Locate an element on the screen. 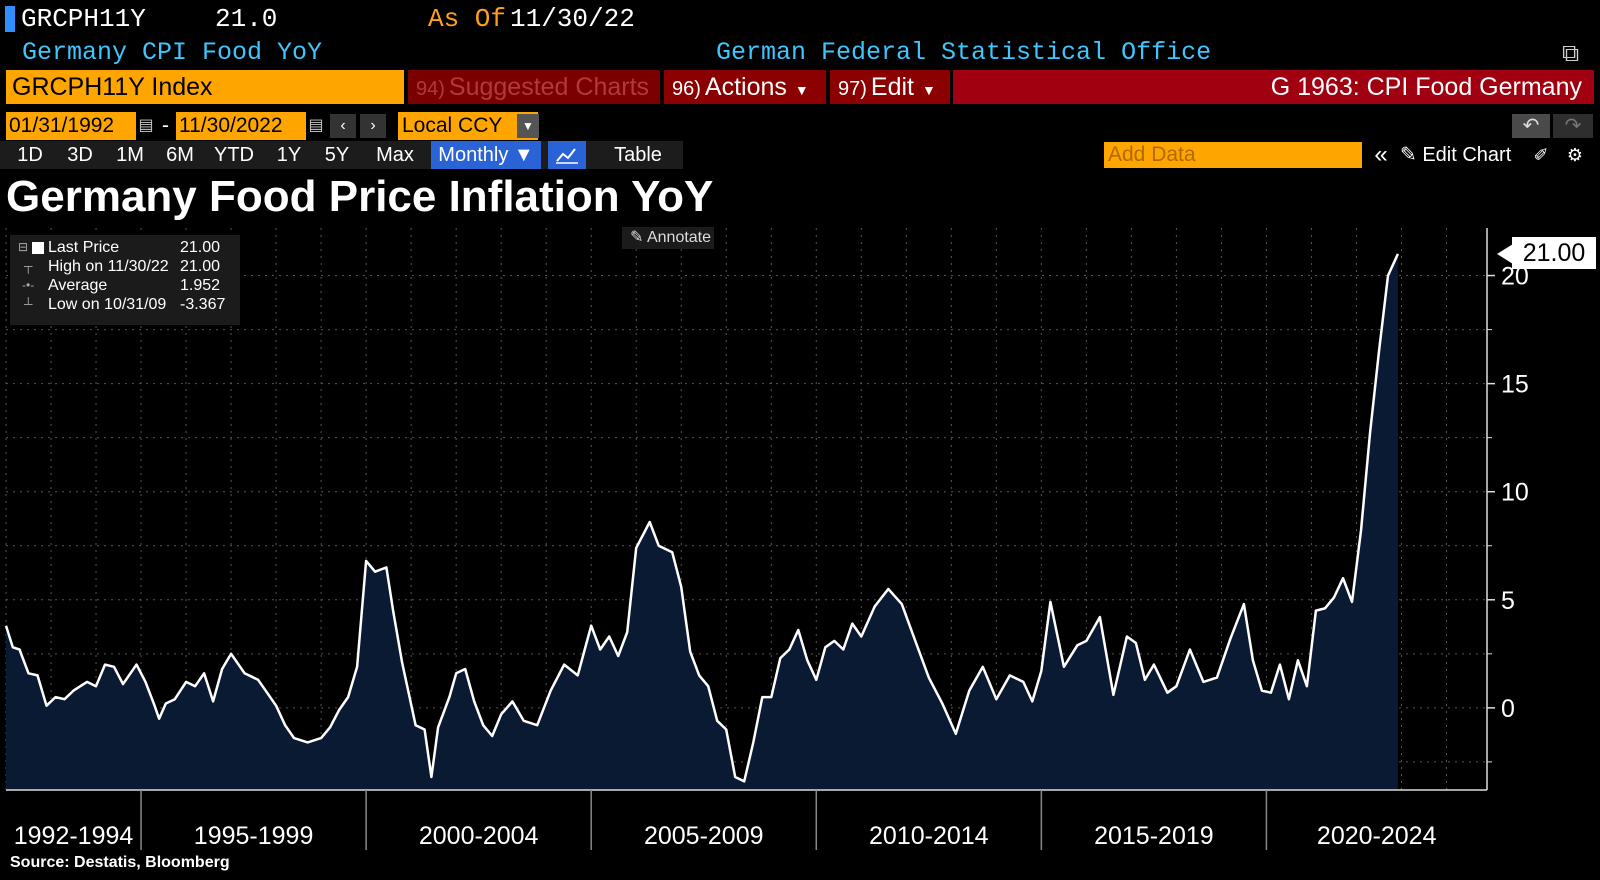  table-button: Table is located at coordinates (638, 155).